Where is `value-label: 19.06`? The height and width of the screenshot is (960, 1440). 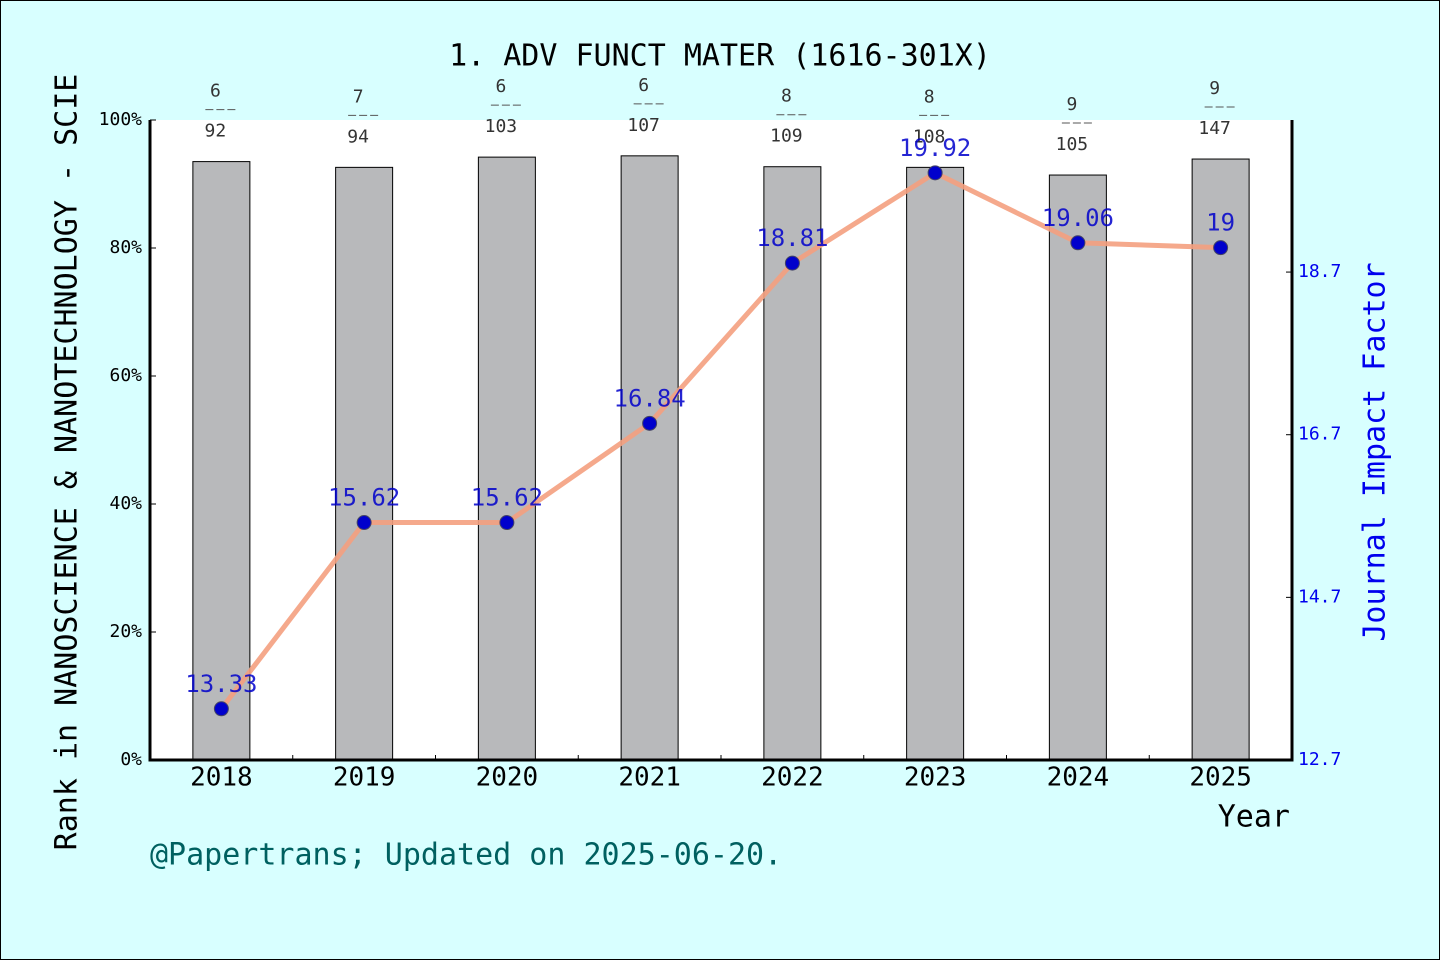 value-label: 19.06 is located at coordinates (1078, 218).